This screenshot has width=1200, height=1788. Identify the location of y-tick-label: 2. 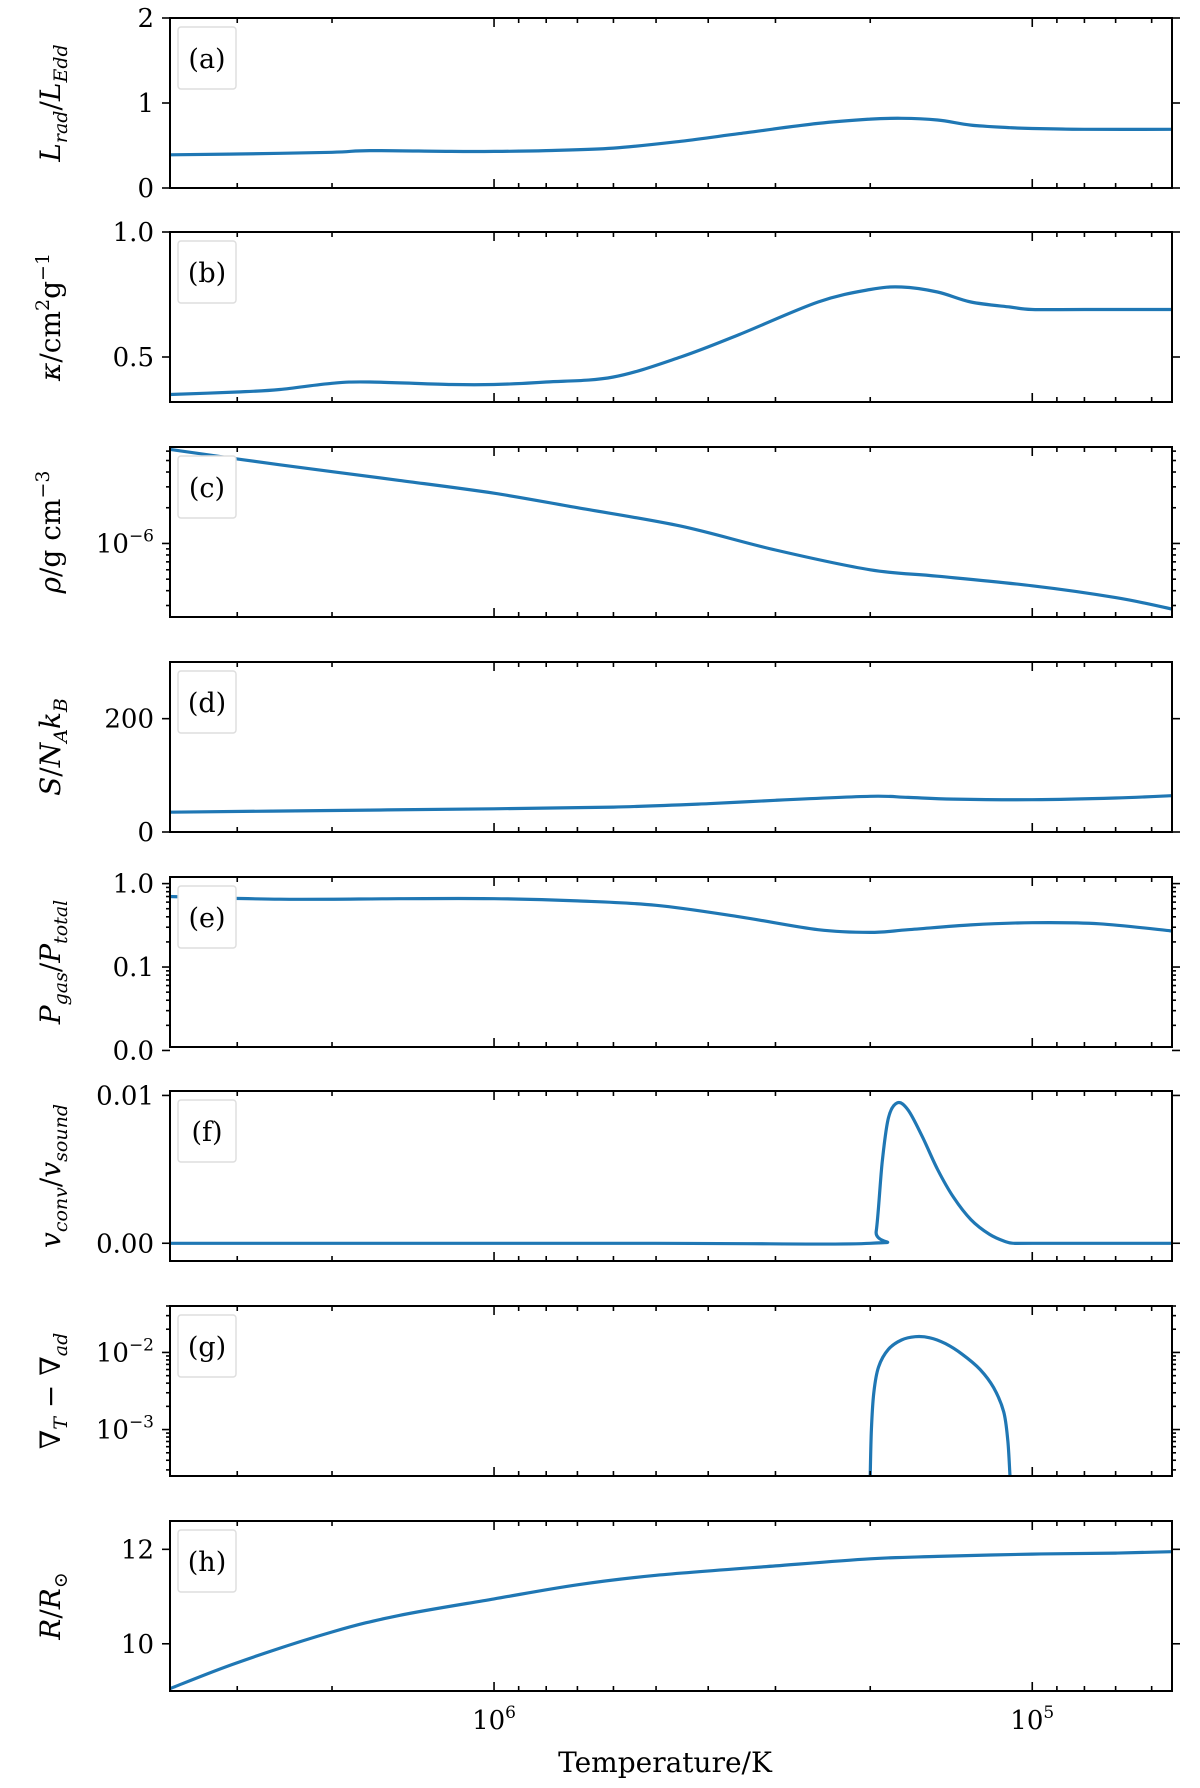
(145, 19).